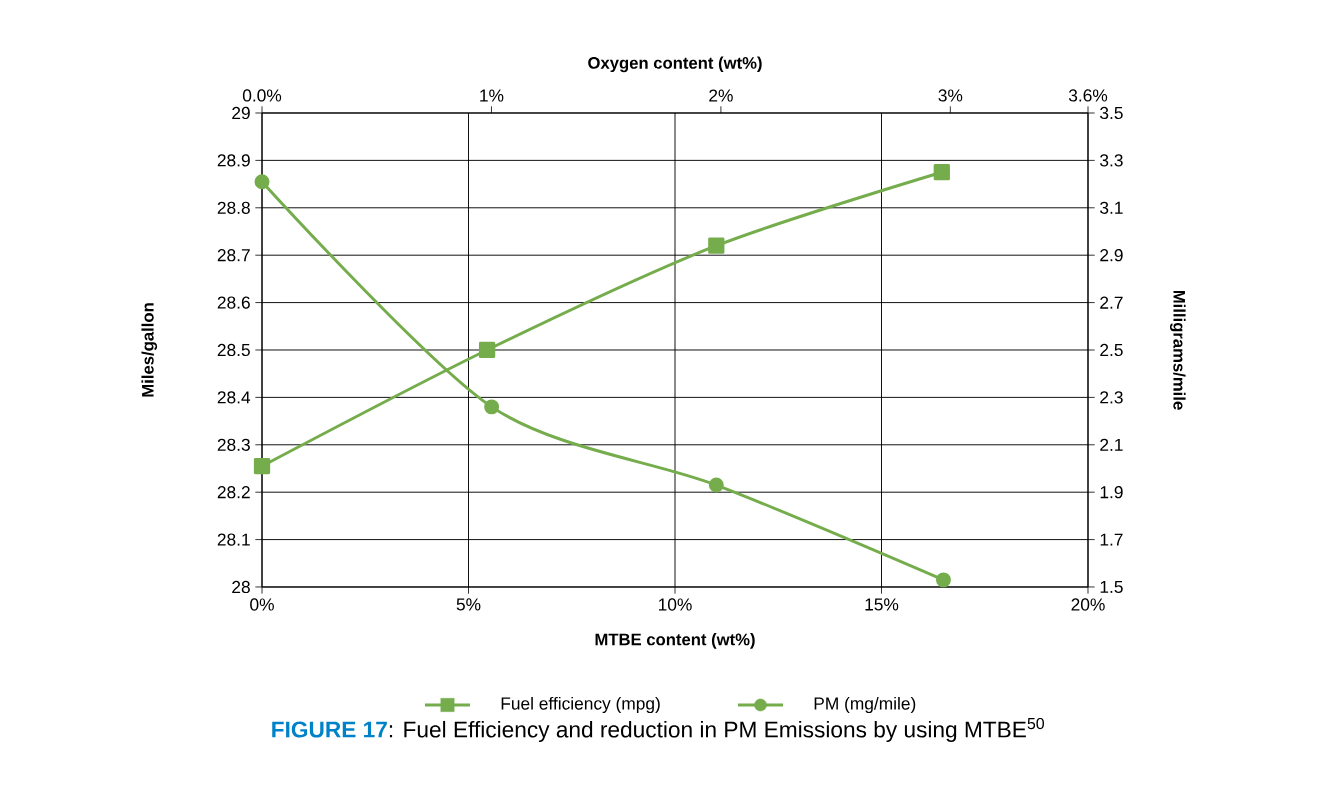 The height and width of the screenshot is (792, 1317). I want to click on y2-tick-label: 1.9, so click(1111, 492).